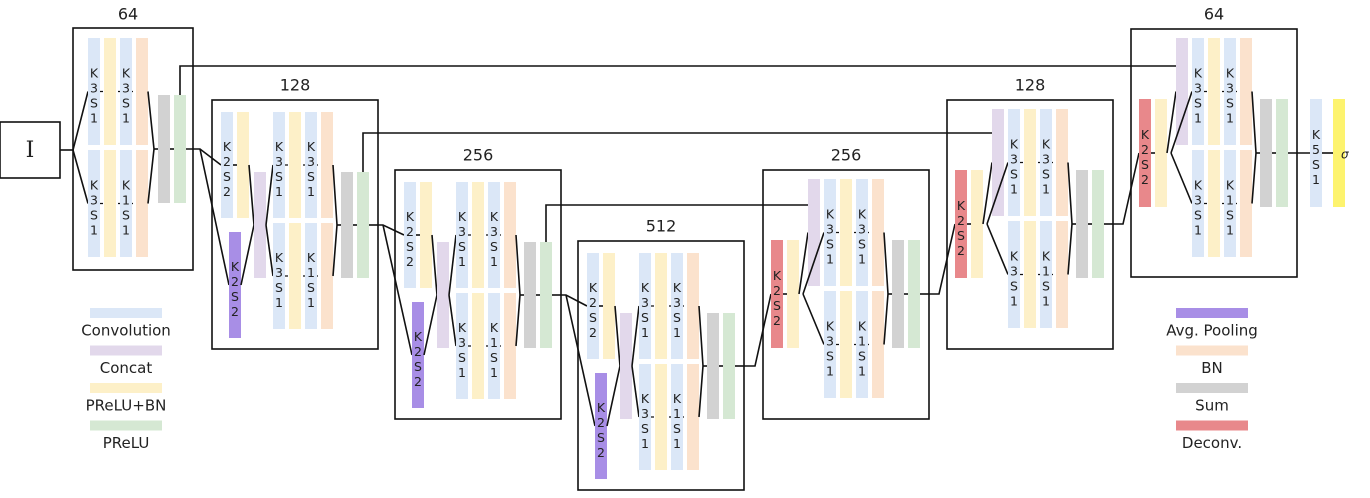 The width and height of the screenshot is (1370, 498). What do you see at coordinates (126, 406) in the screenshot?
I see `legend-label: PReLU+BN` at bounding box center [126, 406].